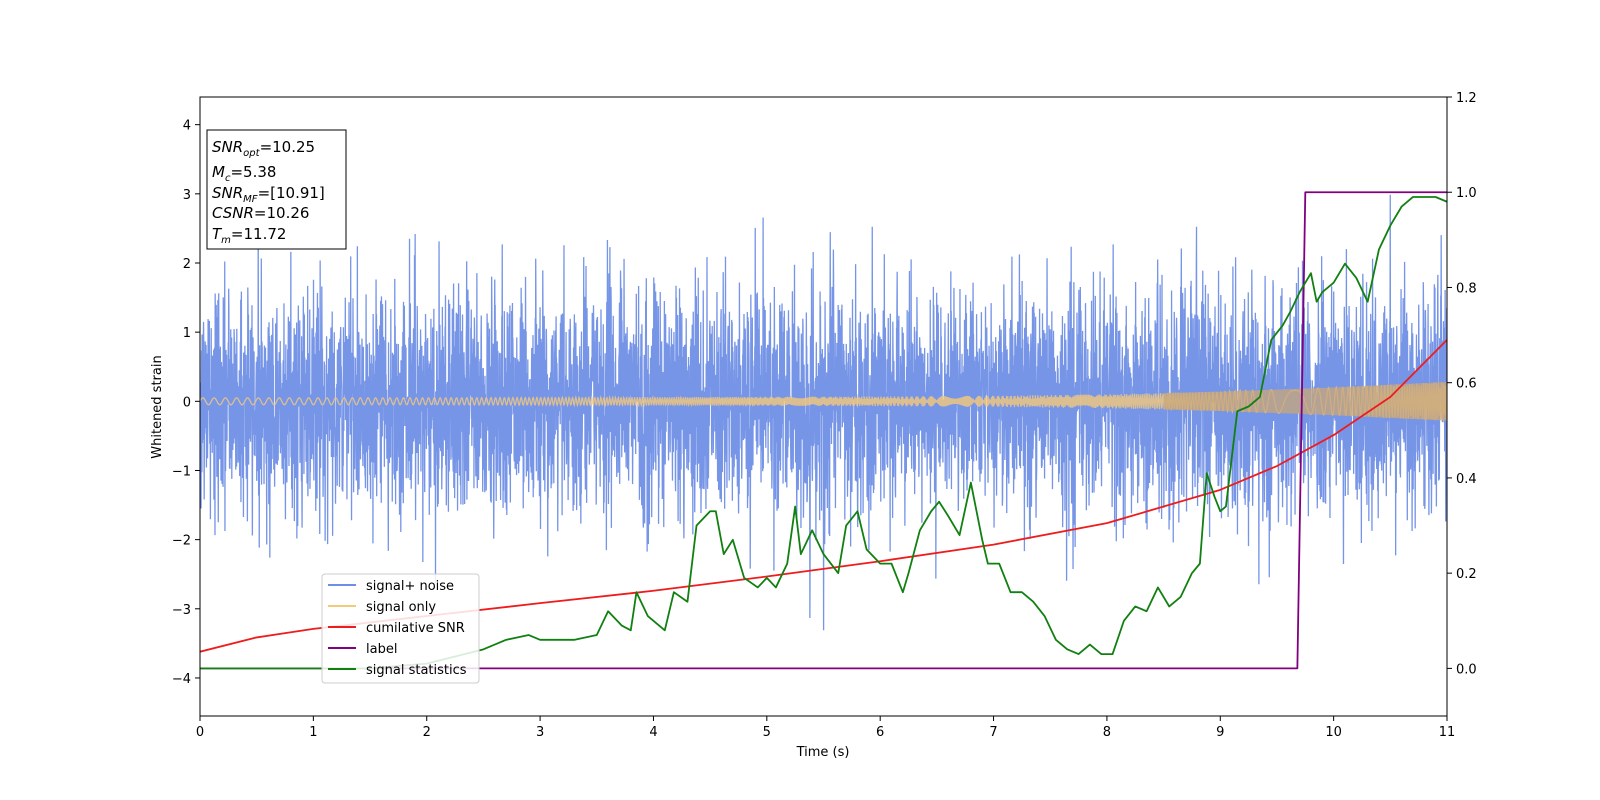 This screenshot has width=1600, height=800. I want to click on signal-only-envelope, so click(1305, 401).